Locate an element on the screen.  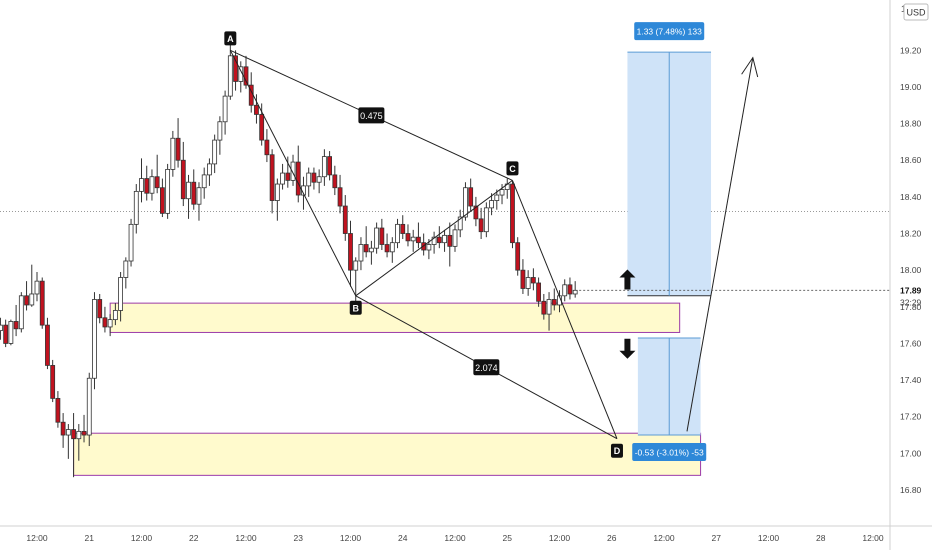
arrow-up-icon is located at coordinates (627, 279).